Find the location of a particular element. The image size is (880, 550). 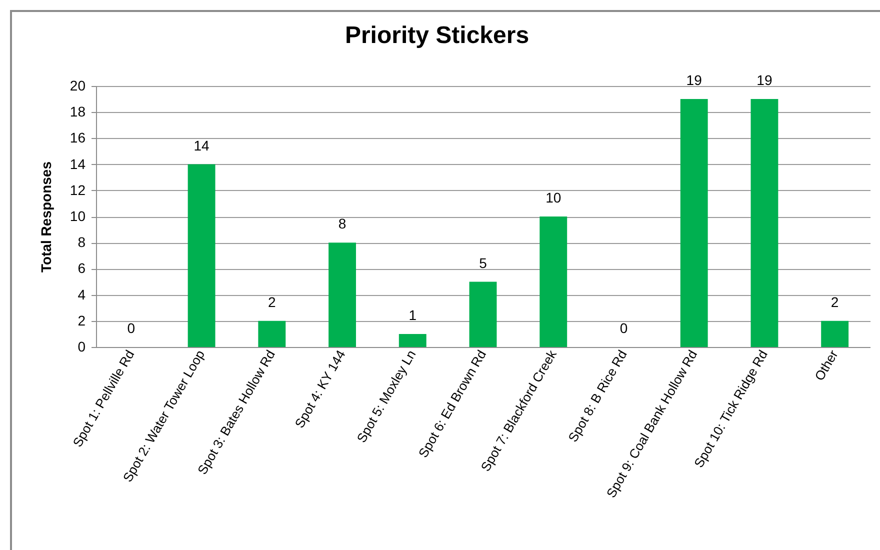

y-tick-label: 0 is located at coordinates (82, 346).